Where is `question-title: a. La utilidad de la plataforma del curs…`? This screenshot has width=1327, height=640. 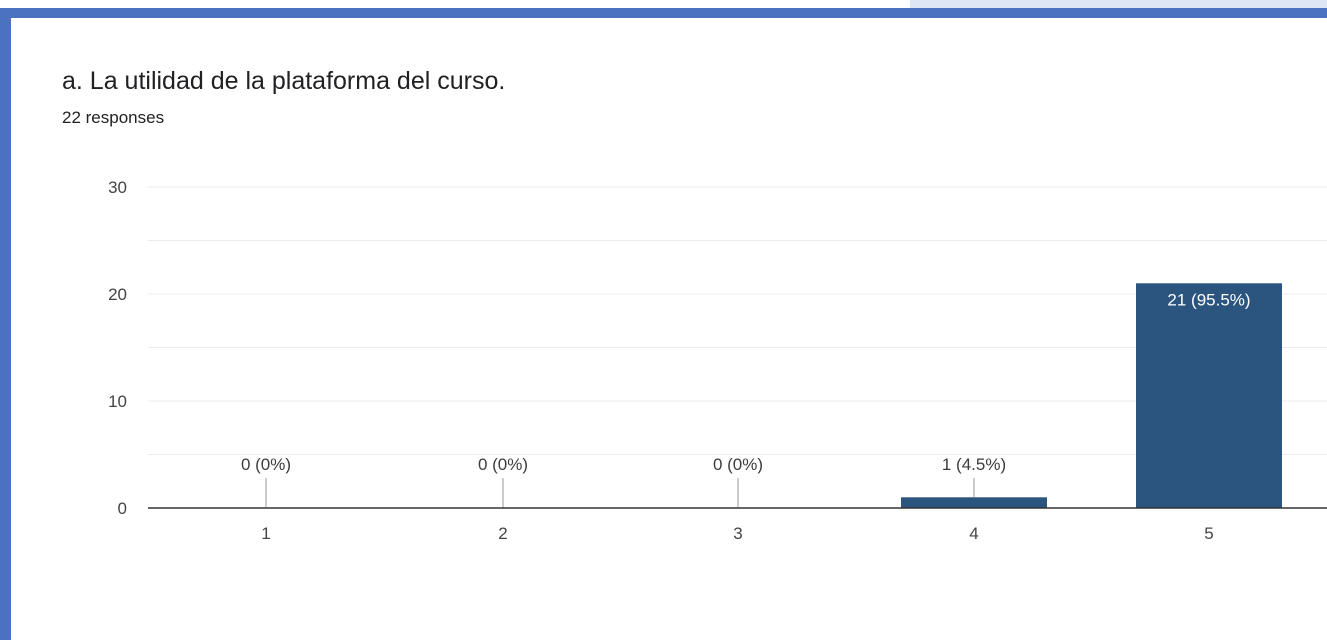 question-title: a. La utilidad de la plataforma del curs… is located at coordinates (284, 81).